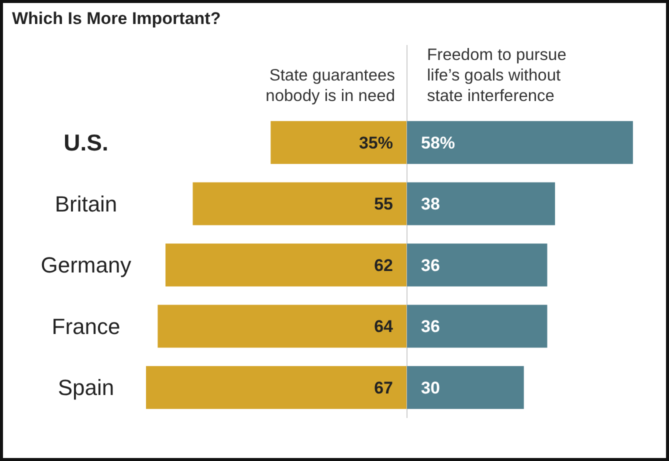  What do you see at coordinates (86, 143) in the screenshot?
I see `y-tick-label: U.S.` at bounding box center [86, 143].